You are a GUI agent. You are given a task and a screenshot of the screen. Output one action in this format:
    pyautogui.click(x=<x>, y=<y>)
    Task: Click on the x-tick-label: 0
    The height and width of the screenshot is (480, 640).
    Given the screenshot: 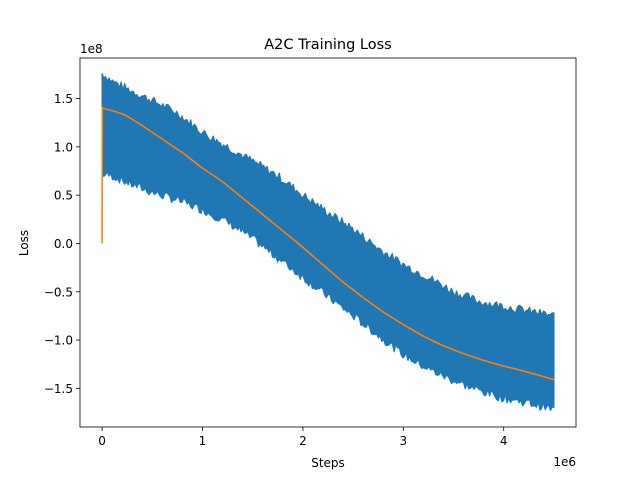 What is the action you would take?
    pyautogui.click(x=102, y=441)
    